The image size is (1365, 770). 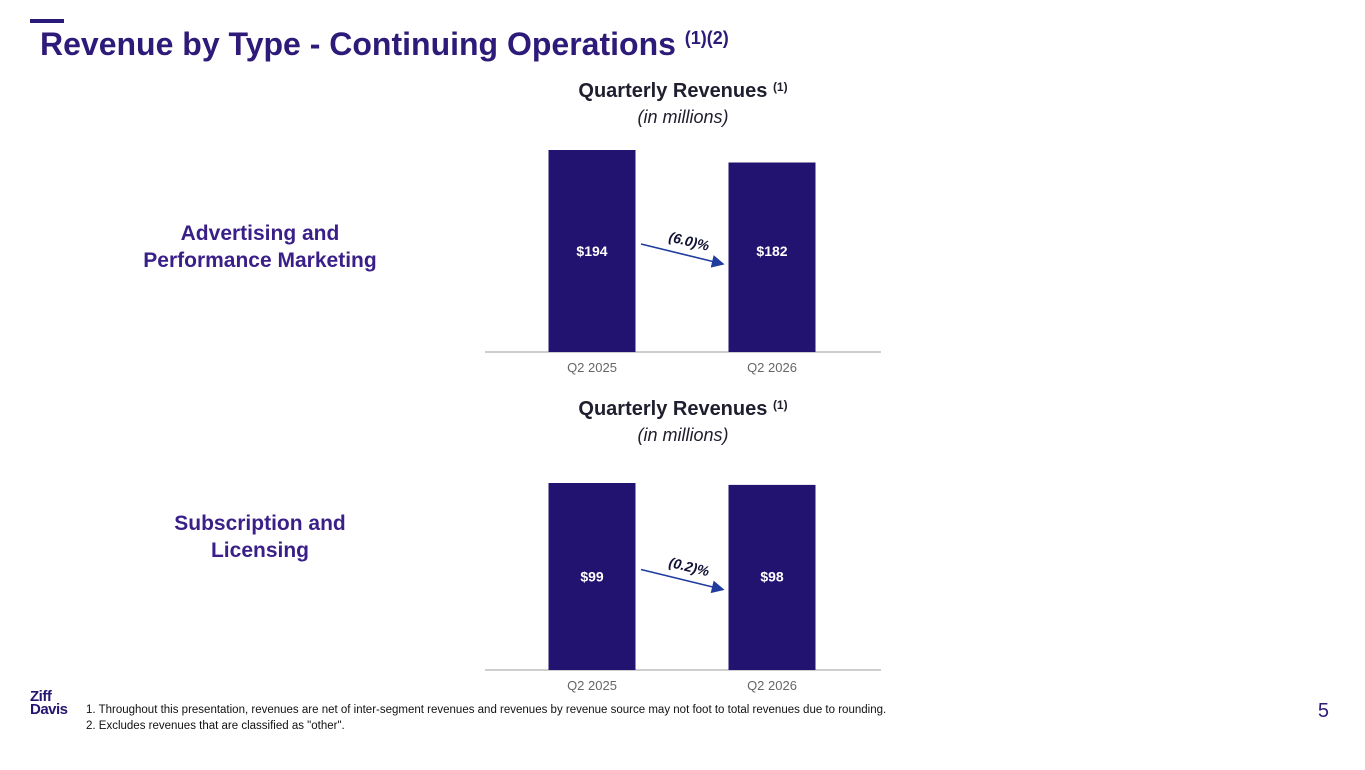 I want to click on title-accent-bar, so click(x=47, y=21).